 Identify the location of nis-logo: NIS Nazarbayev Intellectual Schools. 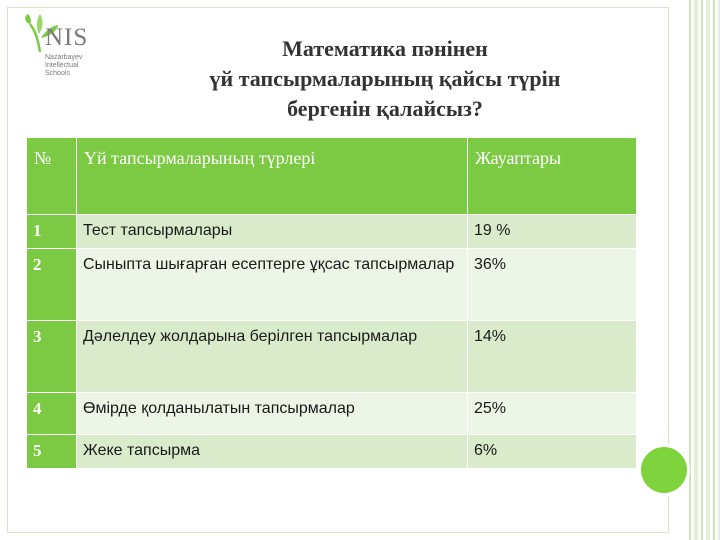
(82, 50).